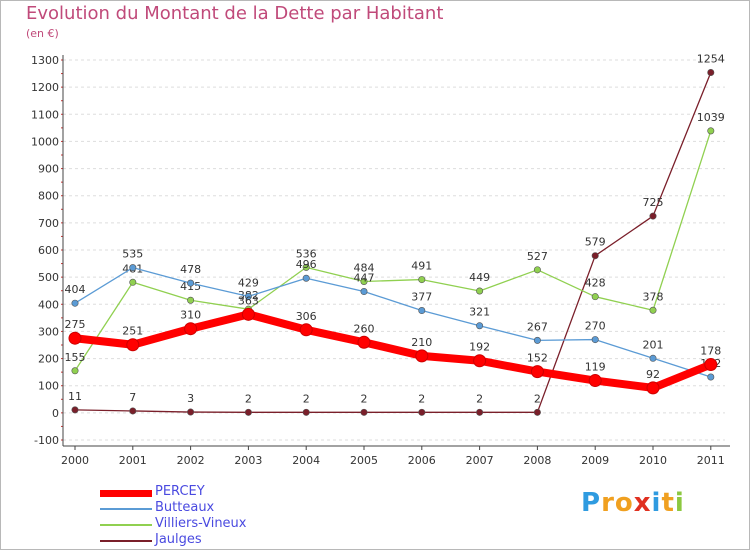 The image size is (750, 550). I want to click on data-label: 447, so click(364, 278).